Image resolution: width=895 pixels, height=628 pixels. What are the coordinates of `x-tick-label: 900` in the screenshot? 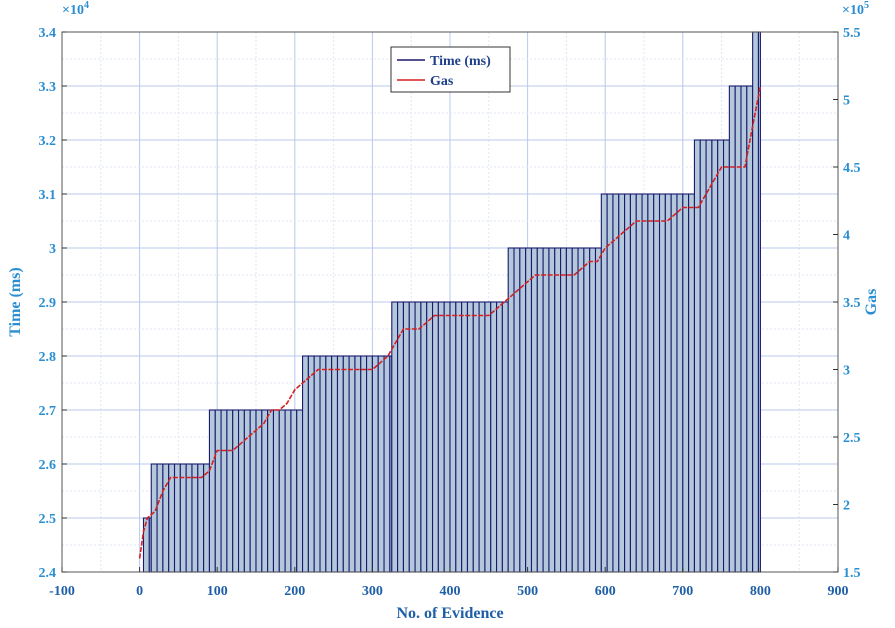 It's located at (838, 591).